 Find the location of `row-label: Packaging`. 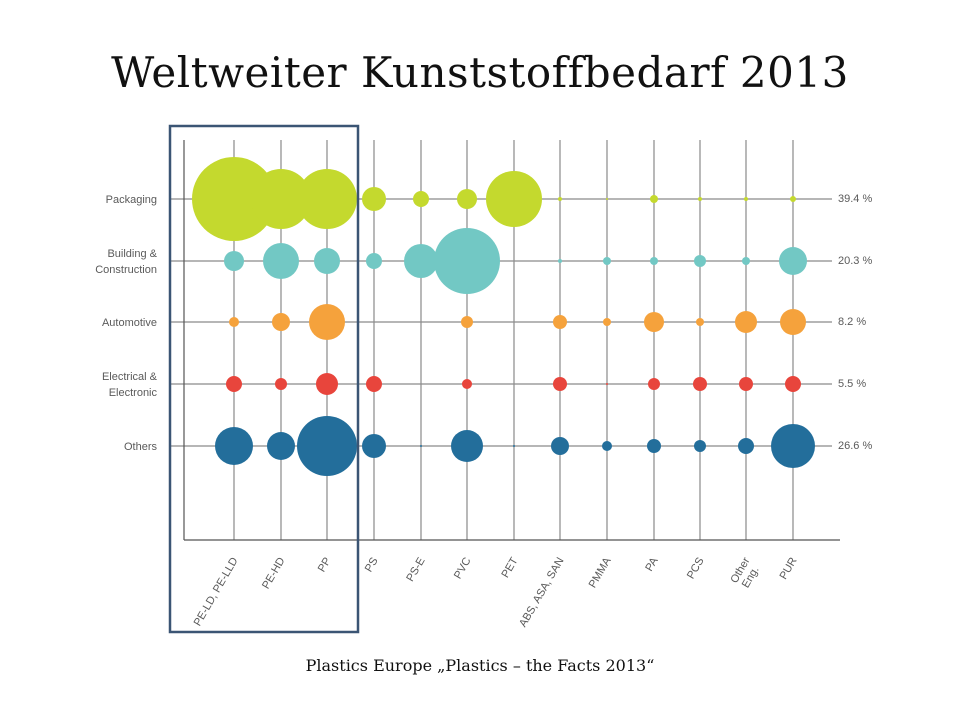

row-label: Packaging is located at coordinates (131, 200).